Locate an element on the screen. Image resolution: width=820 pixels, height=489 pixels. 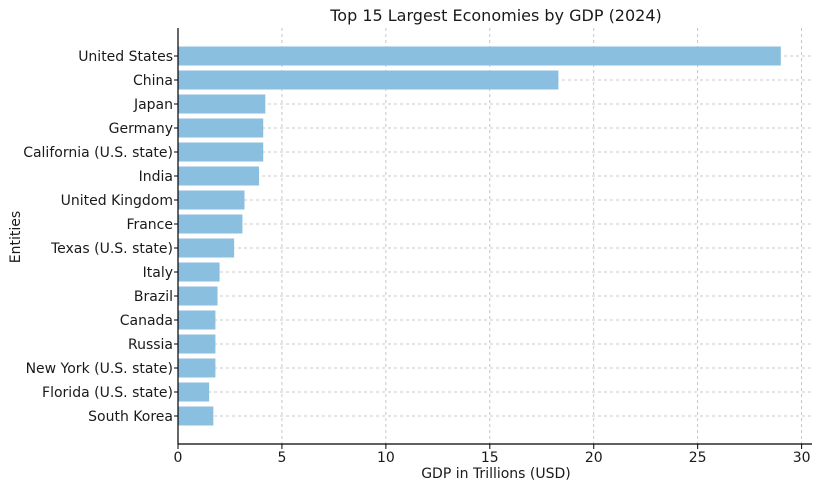
y-tick-label: India is located at coordinates (156, 177).